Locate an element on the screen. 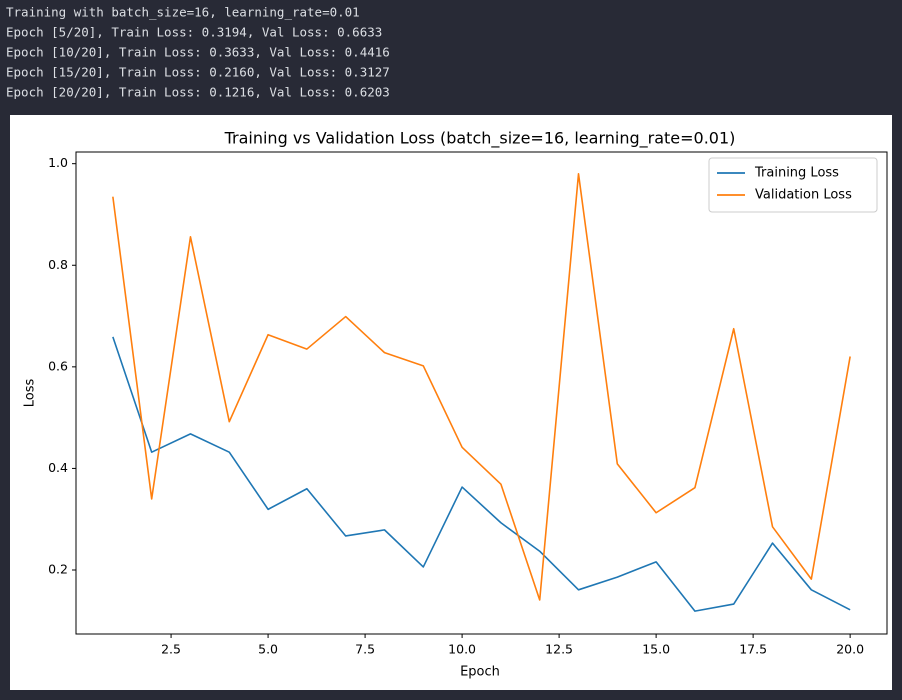  x-axis-label: Epoch is located at coordinates (480, 672).